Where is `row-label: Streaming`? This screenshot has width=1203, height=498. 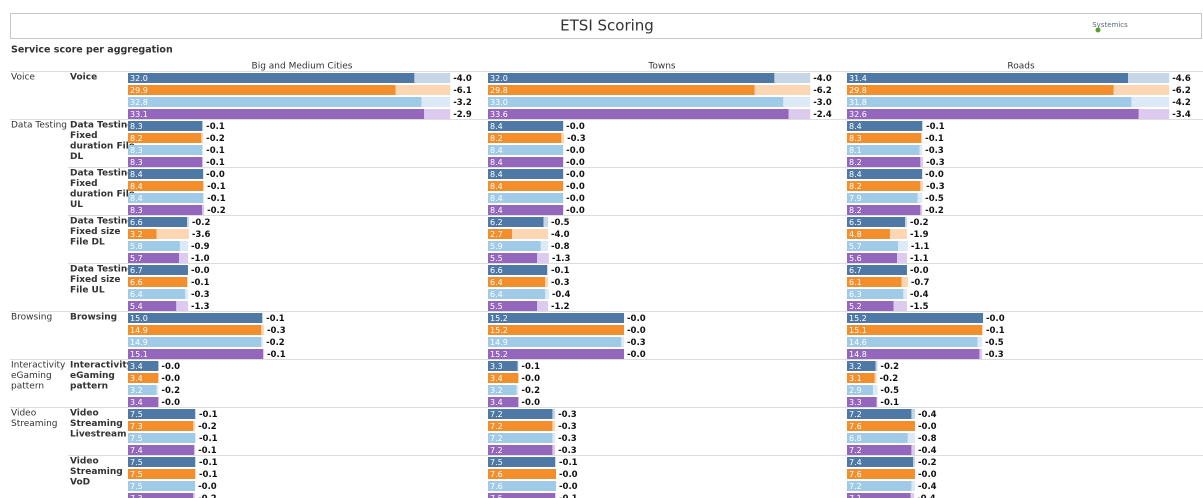
row-label: Streaming is located at coordinates (96, 472).